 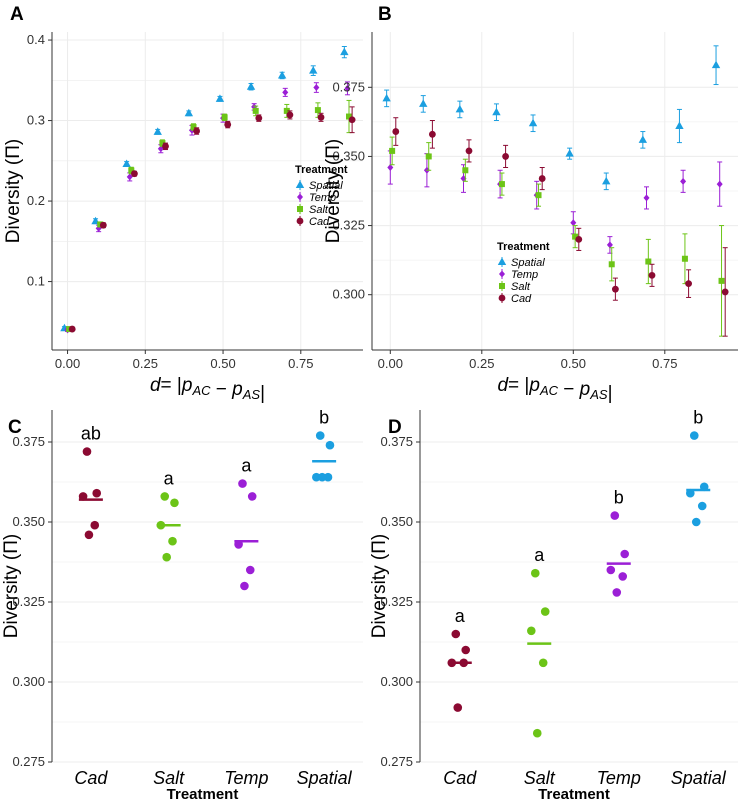 I want to click on significance-letter: ab, so click(x=91, y=434).